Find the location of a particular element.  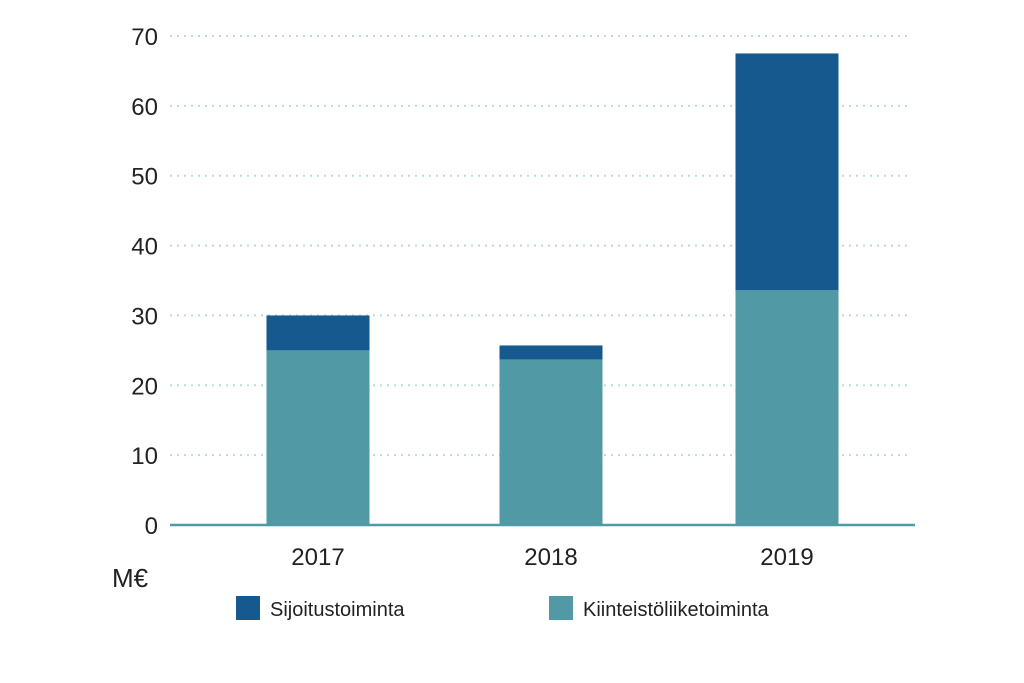

y-unit-label: M€ is located at coordinates (130, 578).